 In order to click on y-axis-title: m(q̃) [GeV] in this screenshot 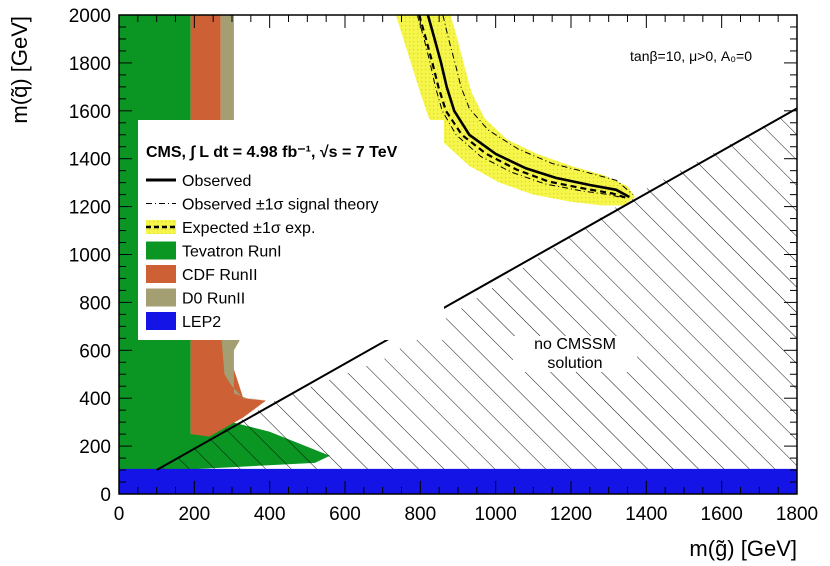, I will do `click(19, 70)`.